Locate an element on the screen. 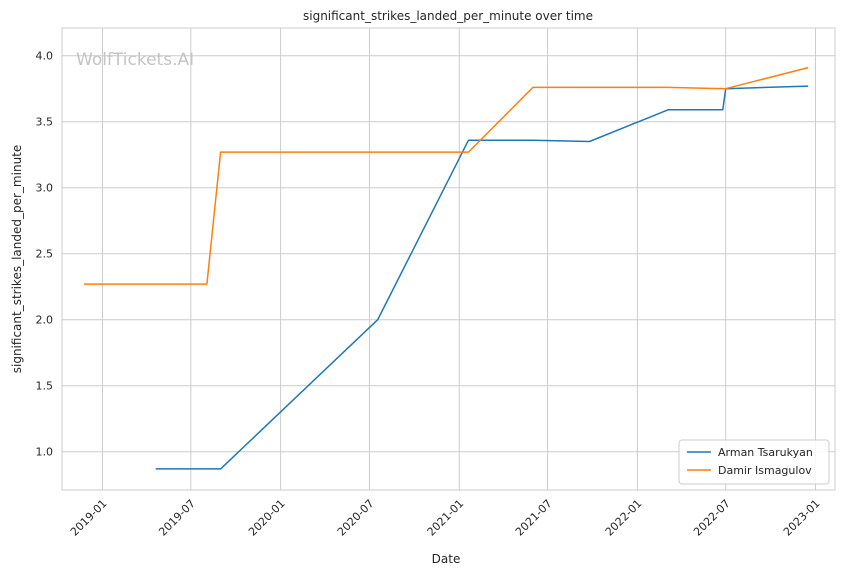  x-tick-label: 2019-01 is located at coordinates (89, 518).